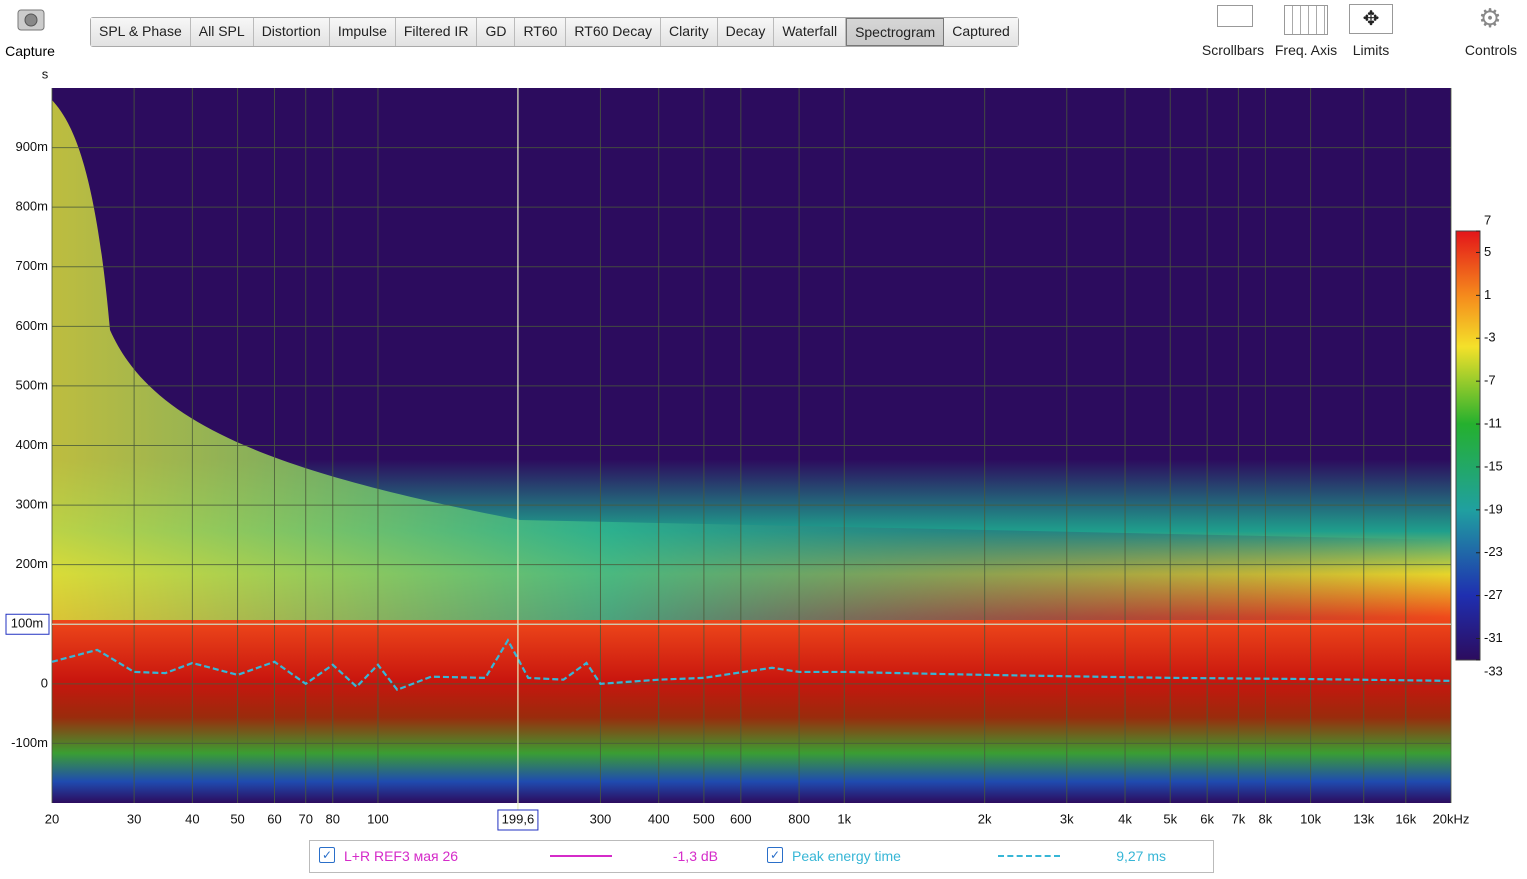 The height and width of the screenshot is (879, 1527). What do you see at coordinates (31, 504) in the screenshot?
I see `y-tick-label: 300m` at bounding box center [31, 504].